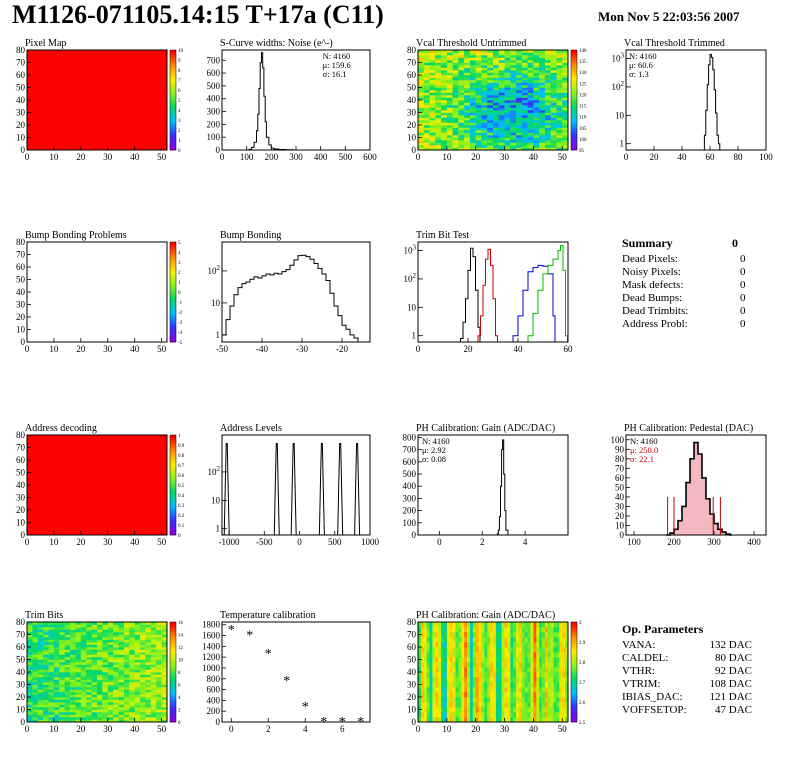 Image resolution: width=796 pixels, height=772 pixels. Describe the element at coordinates (214, 112) in the screenshot. I see `y-tick-label: 300` at that location.